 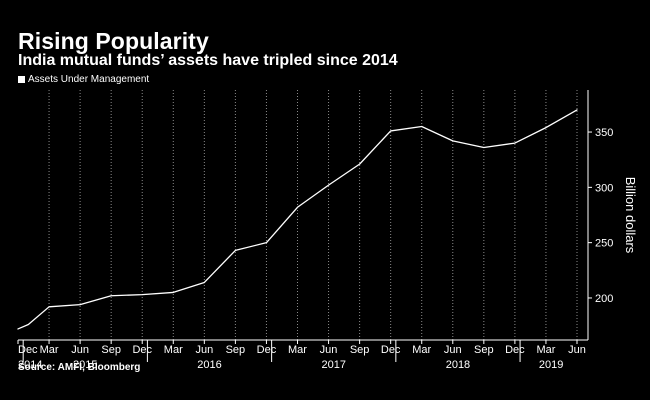 I want to click on x-year-label: 2018, so click(x=458, y=365).